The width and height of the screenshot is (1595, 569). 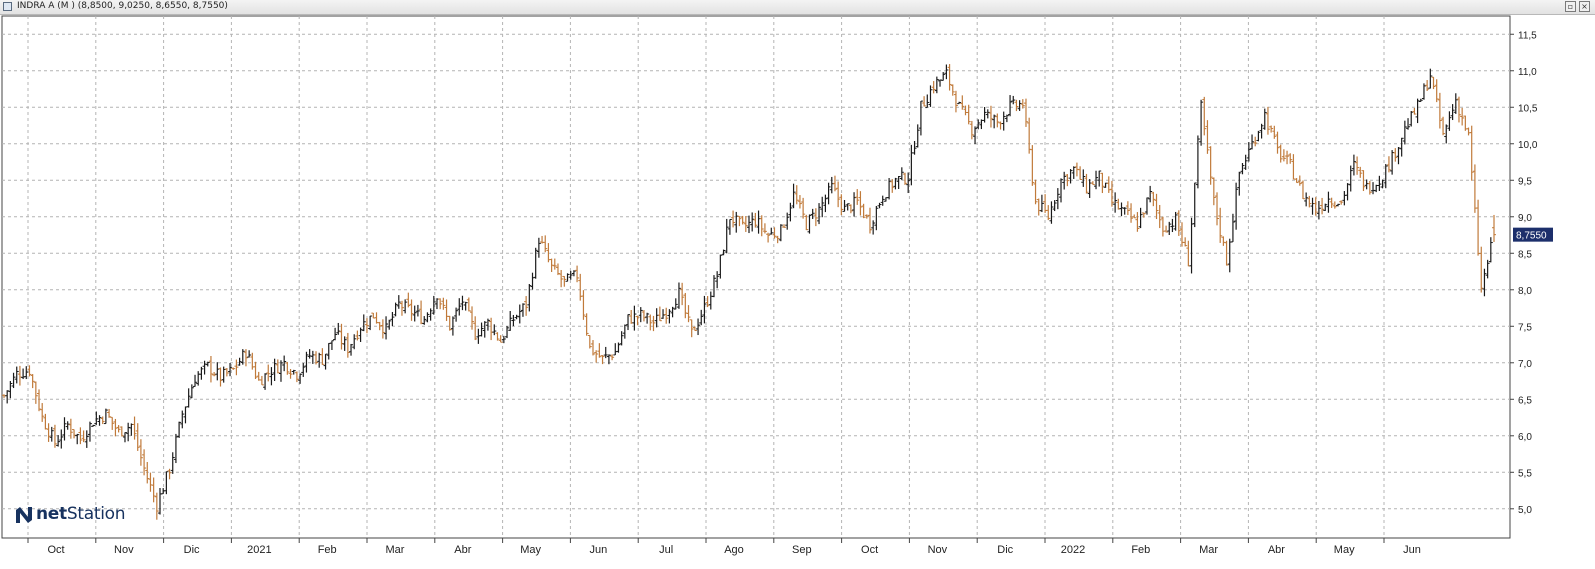 What do you see at coordinates (1525, 181) in the screenshot?
I see `y-tick-label: 9,5` at bounding box center [1525, 181].